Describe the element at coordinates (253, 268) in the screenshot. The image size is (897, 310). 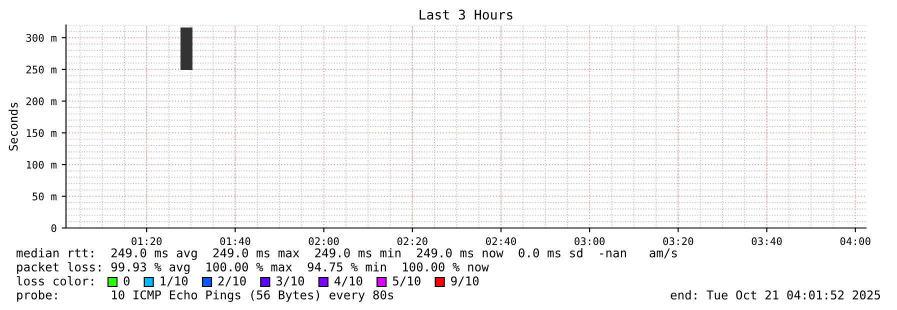
I see `text: packet loss: 99.93 % avg 100.00 % max 94.75 % min 100.00 % now` at that location.